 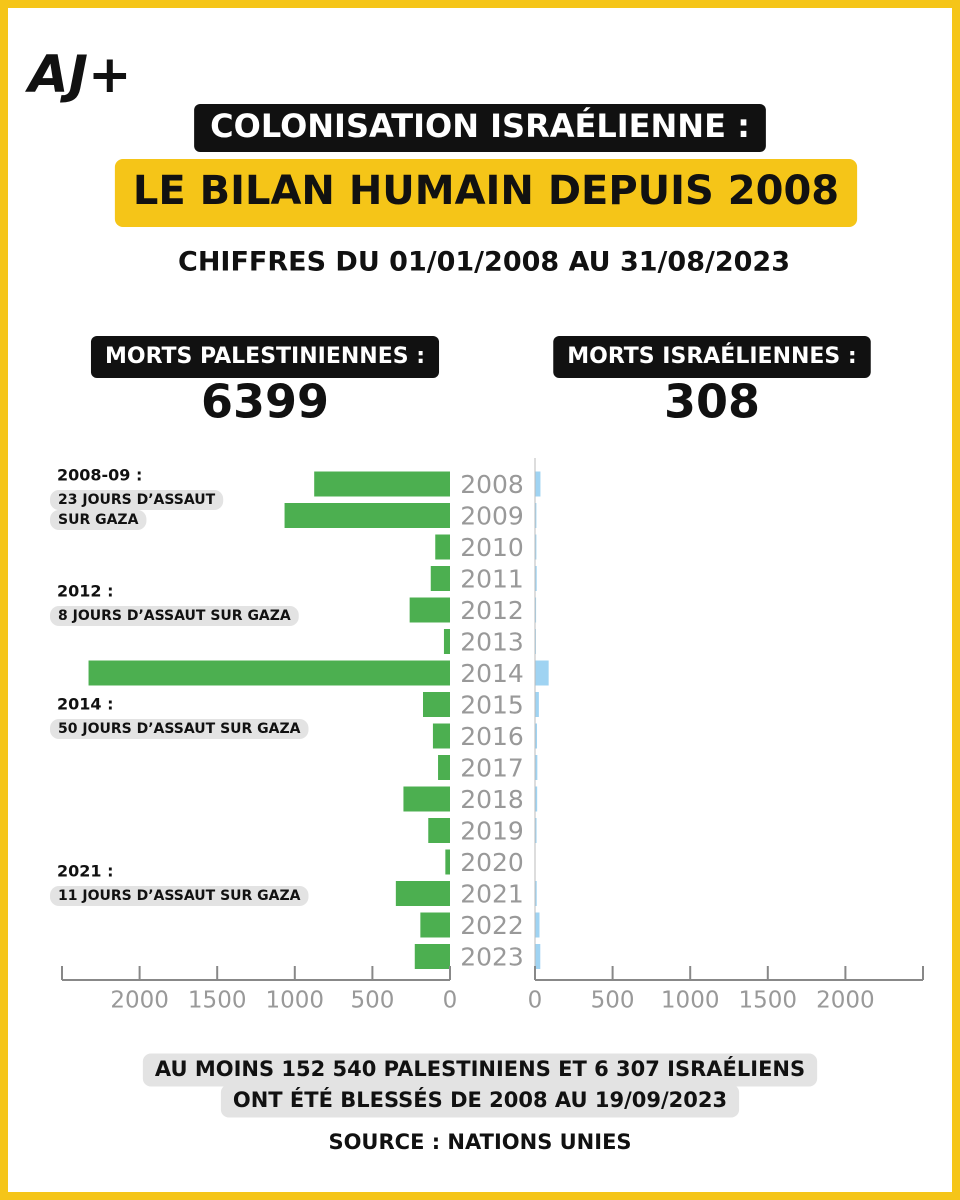 I want to click on year-label: 2023, so click(x=492, y=957).